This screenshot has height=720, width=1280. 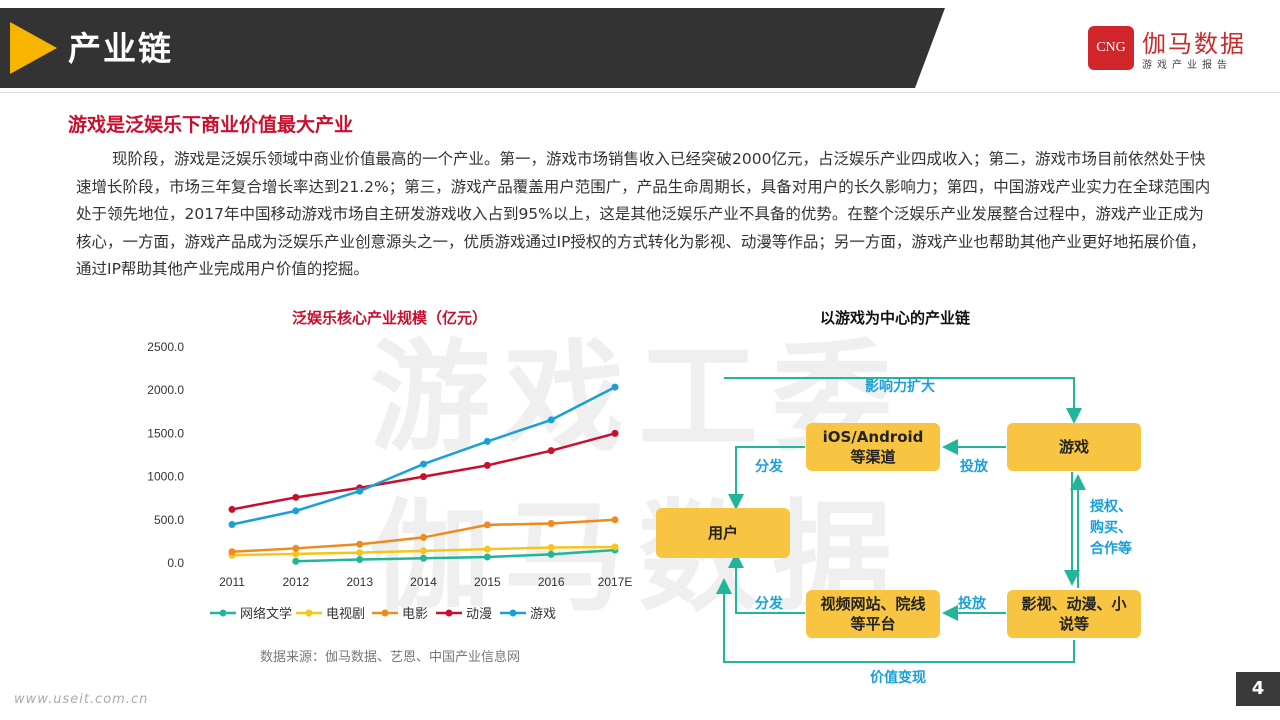 I want to click on logo-name: 伽马数据, so click(x=1194, y=44).